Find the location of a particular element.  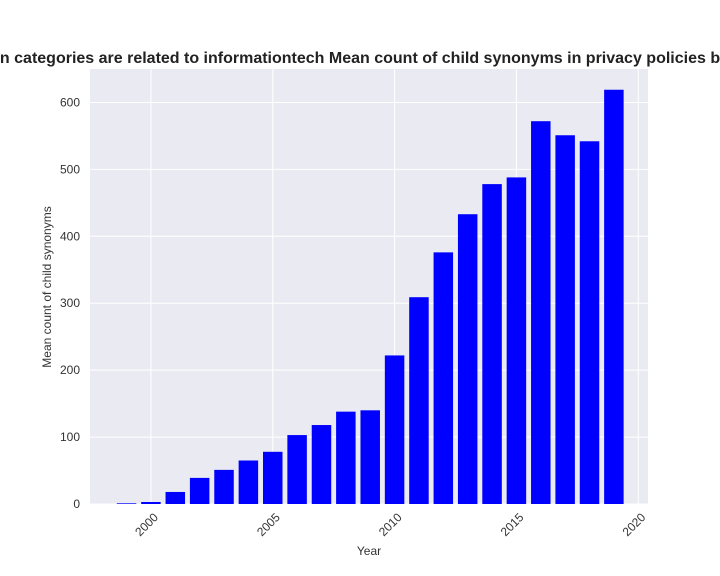

y-tick-label: 500 is located at coordinates (70, 169).